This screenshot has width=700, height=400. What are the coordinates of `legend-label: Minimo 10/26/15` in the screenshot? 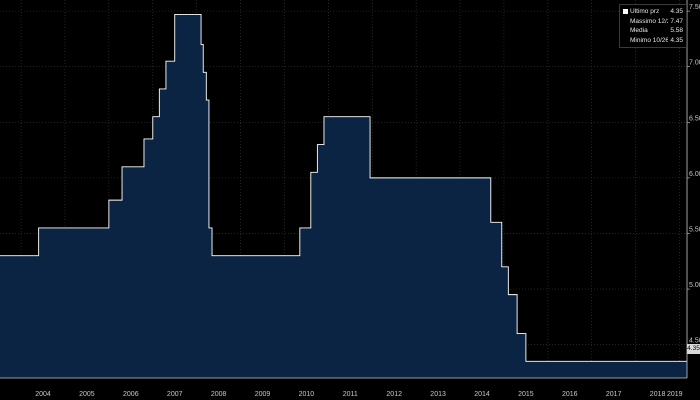 It's located at (649, 40).